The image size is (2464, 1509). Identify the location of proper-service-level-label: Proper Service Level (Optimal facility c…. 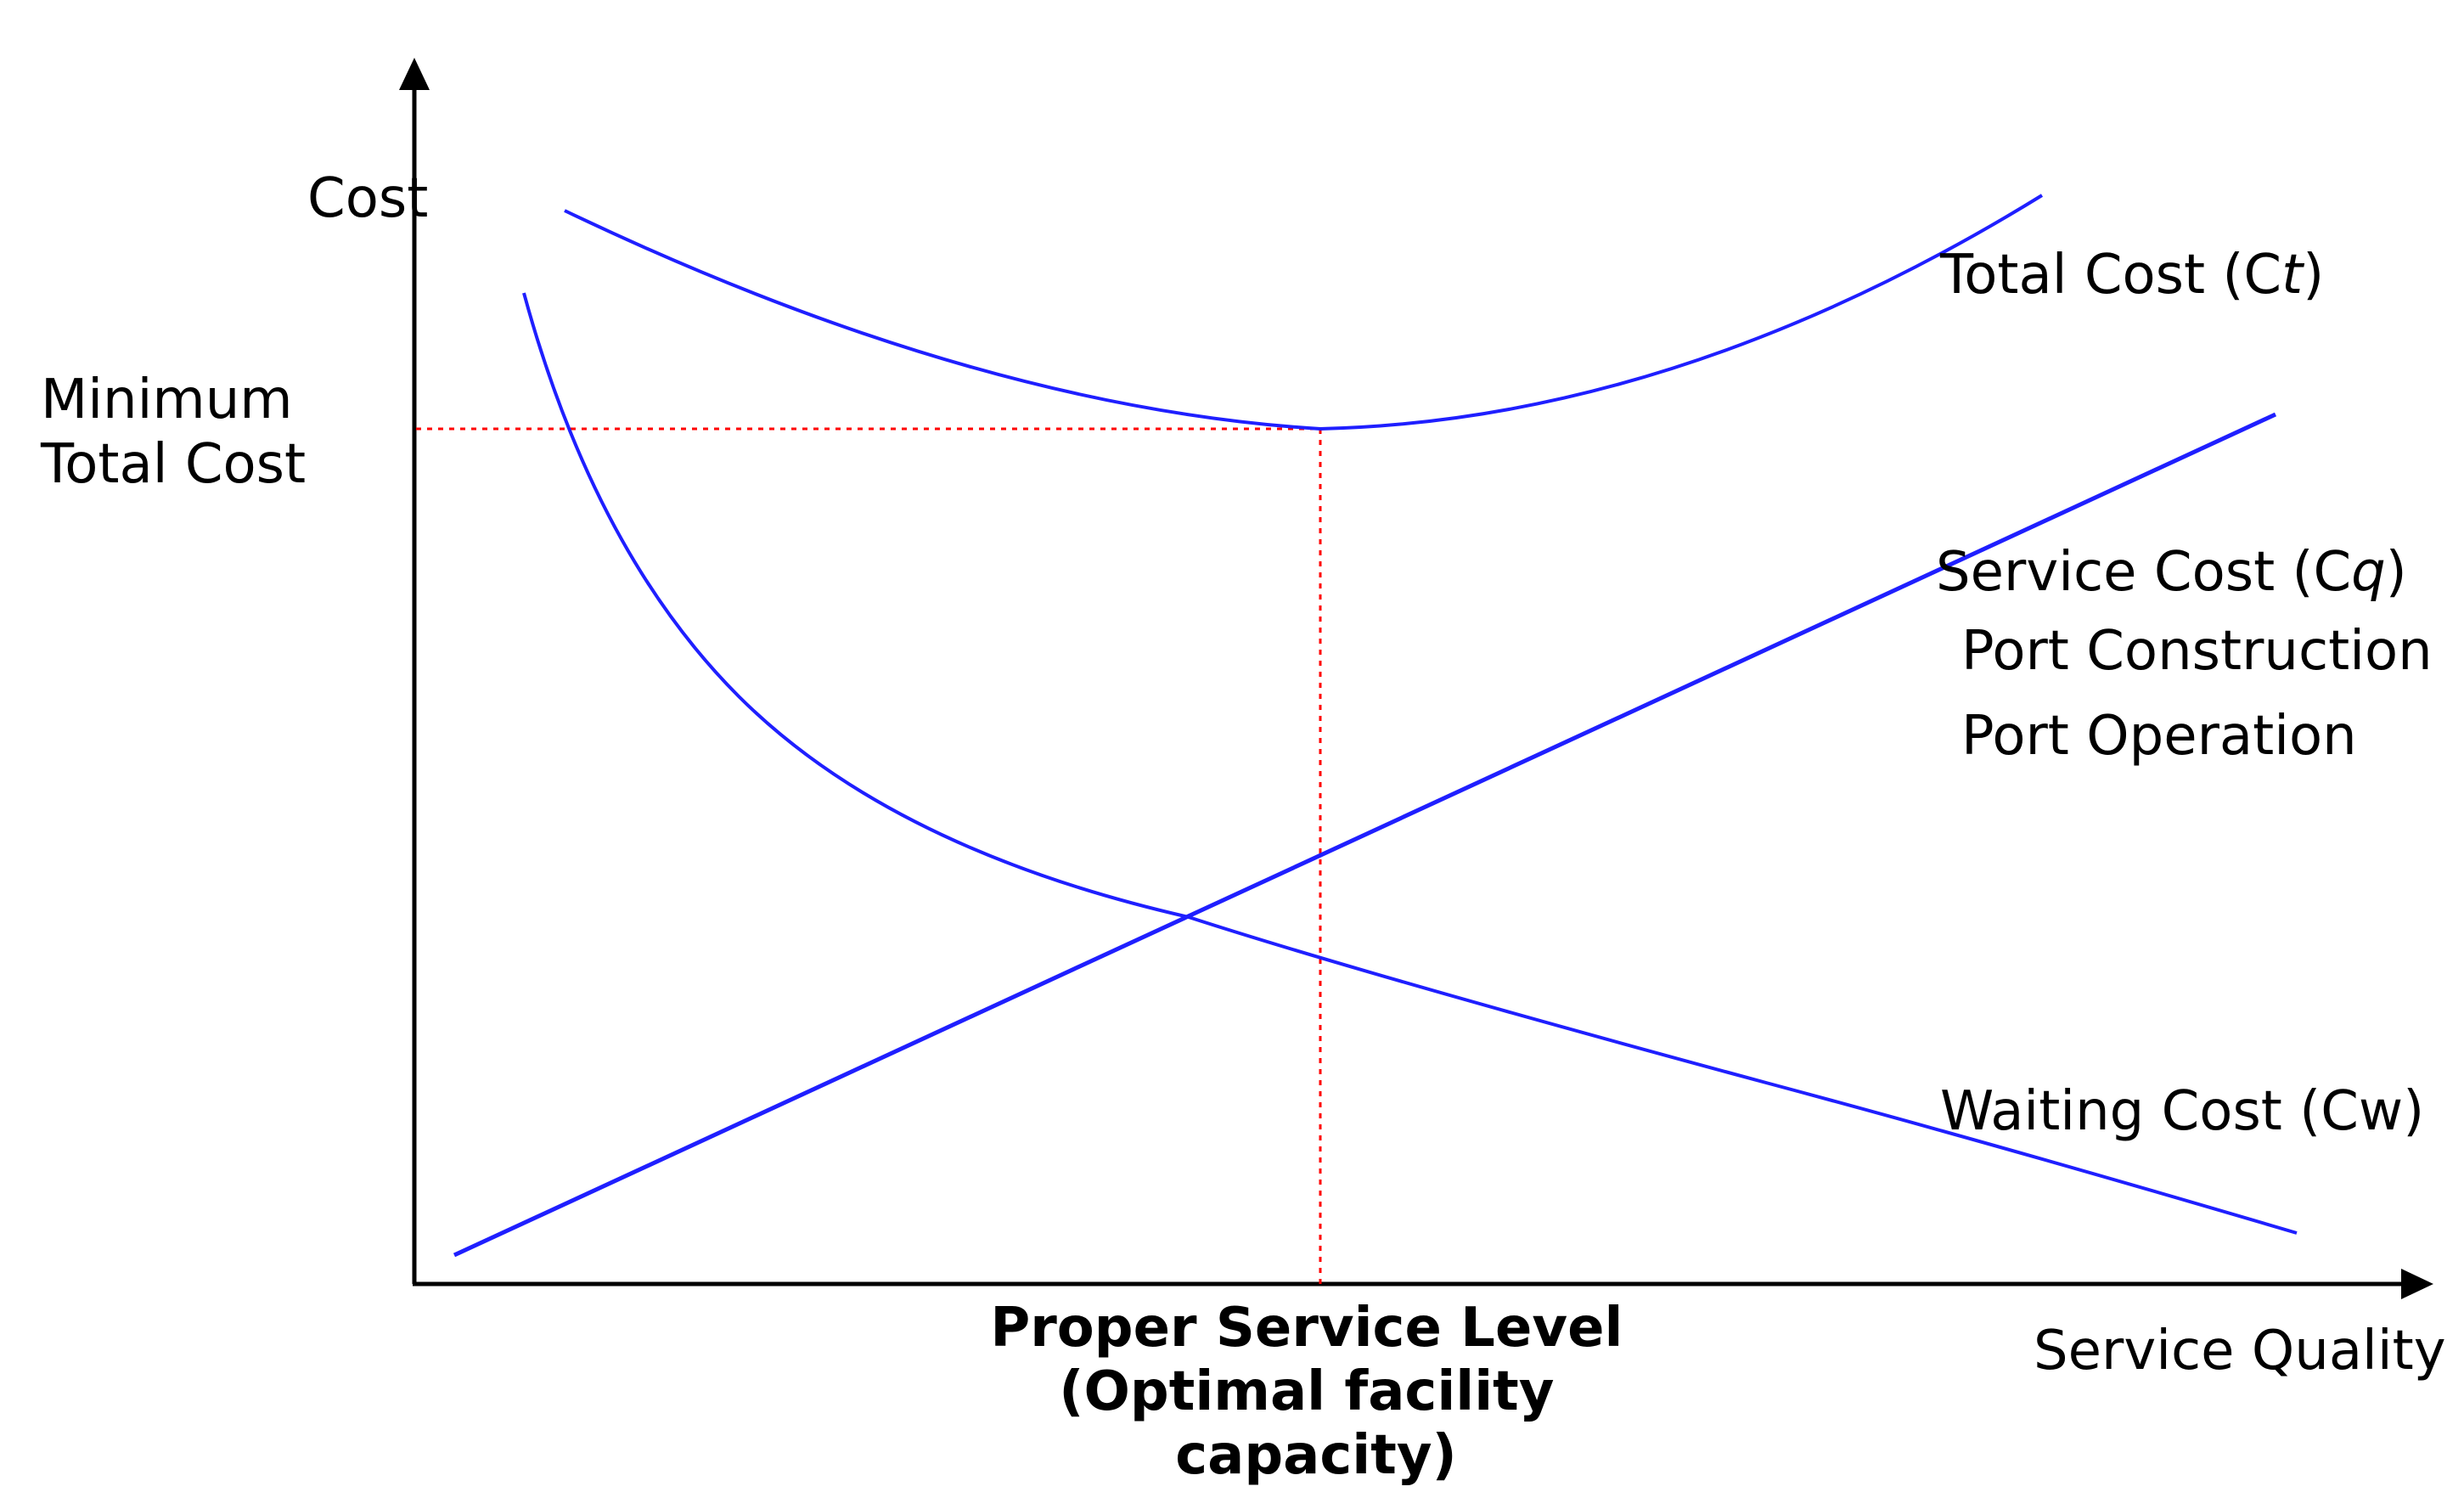
(1315, 1392).